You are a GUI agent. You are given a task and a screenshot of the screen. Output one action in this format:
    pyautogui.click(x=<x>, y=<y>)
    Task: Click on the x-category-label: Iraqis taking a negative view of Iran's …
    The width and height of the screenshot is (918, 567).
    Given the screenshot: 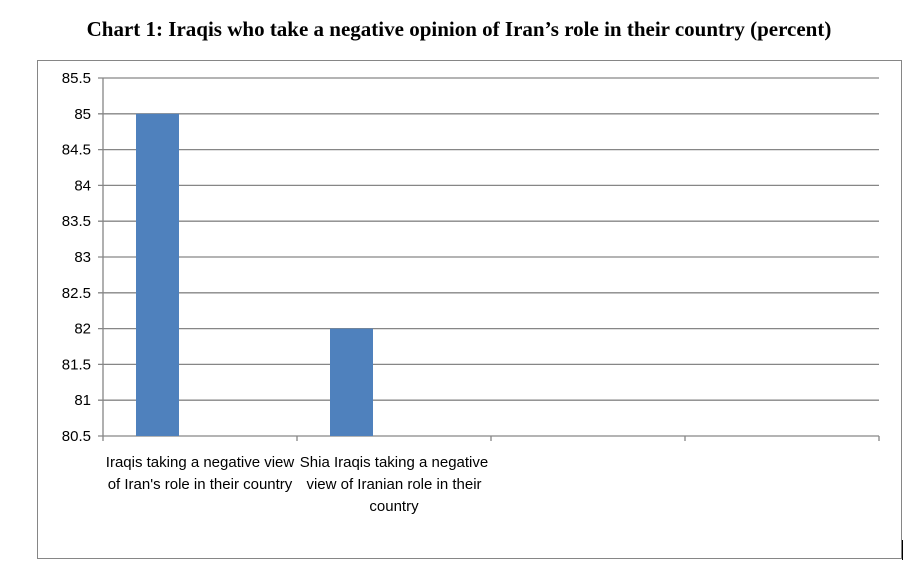 What is the action you would take?
    pyautogui.click(x=200, y=473)
    